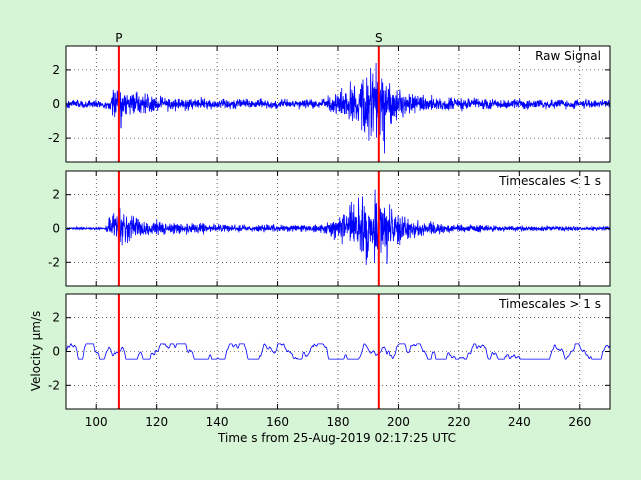 Image resolution: width=641 pixels, height=480 pixels. I want to click on x-axis-label: Time s from 25-Aug-2019 02:17:25 UTC, so click(336, 438).